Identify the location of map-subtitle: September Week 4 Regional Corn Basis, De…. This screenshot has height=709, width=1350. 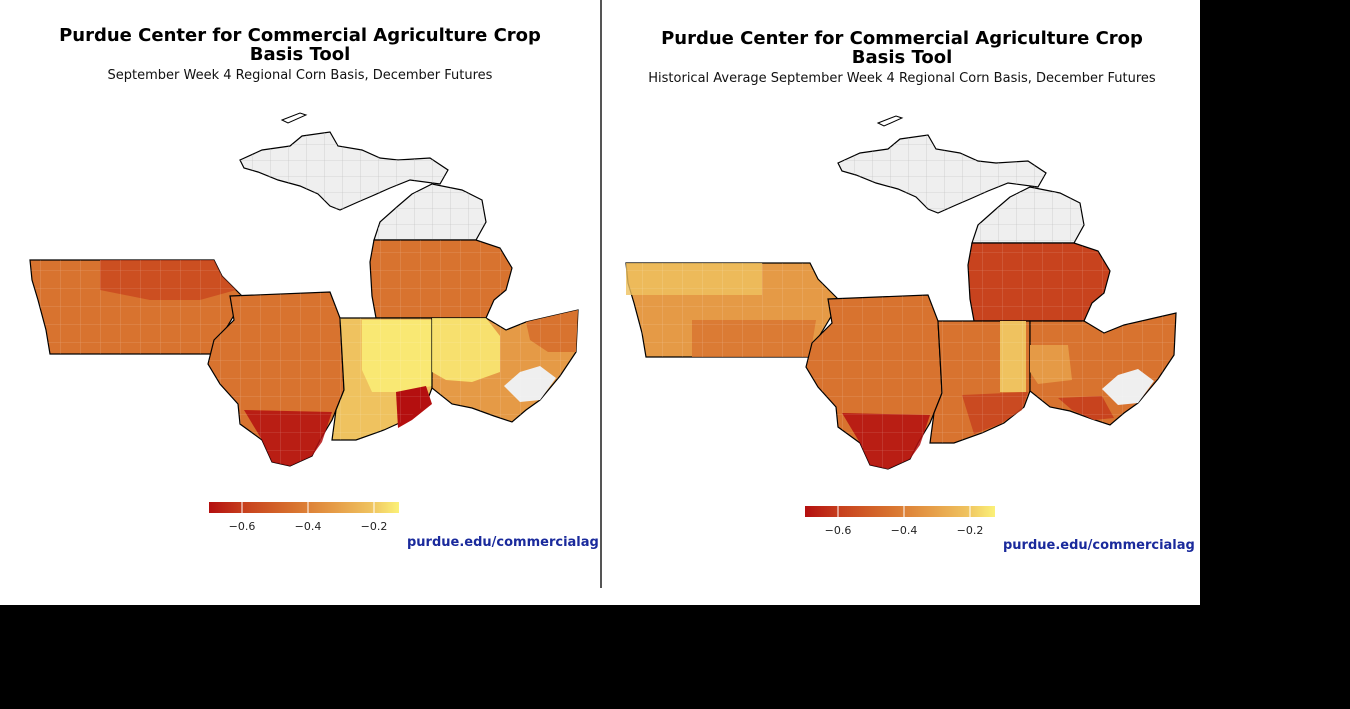
(300, 75).